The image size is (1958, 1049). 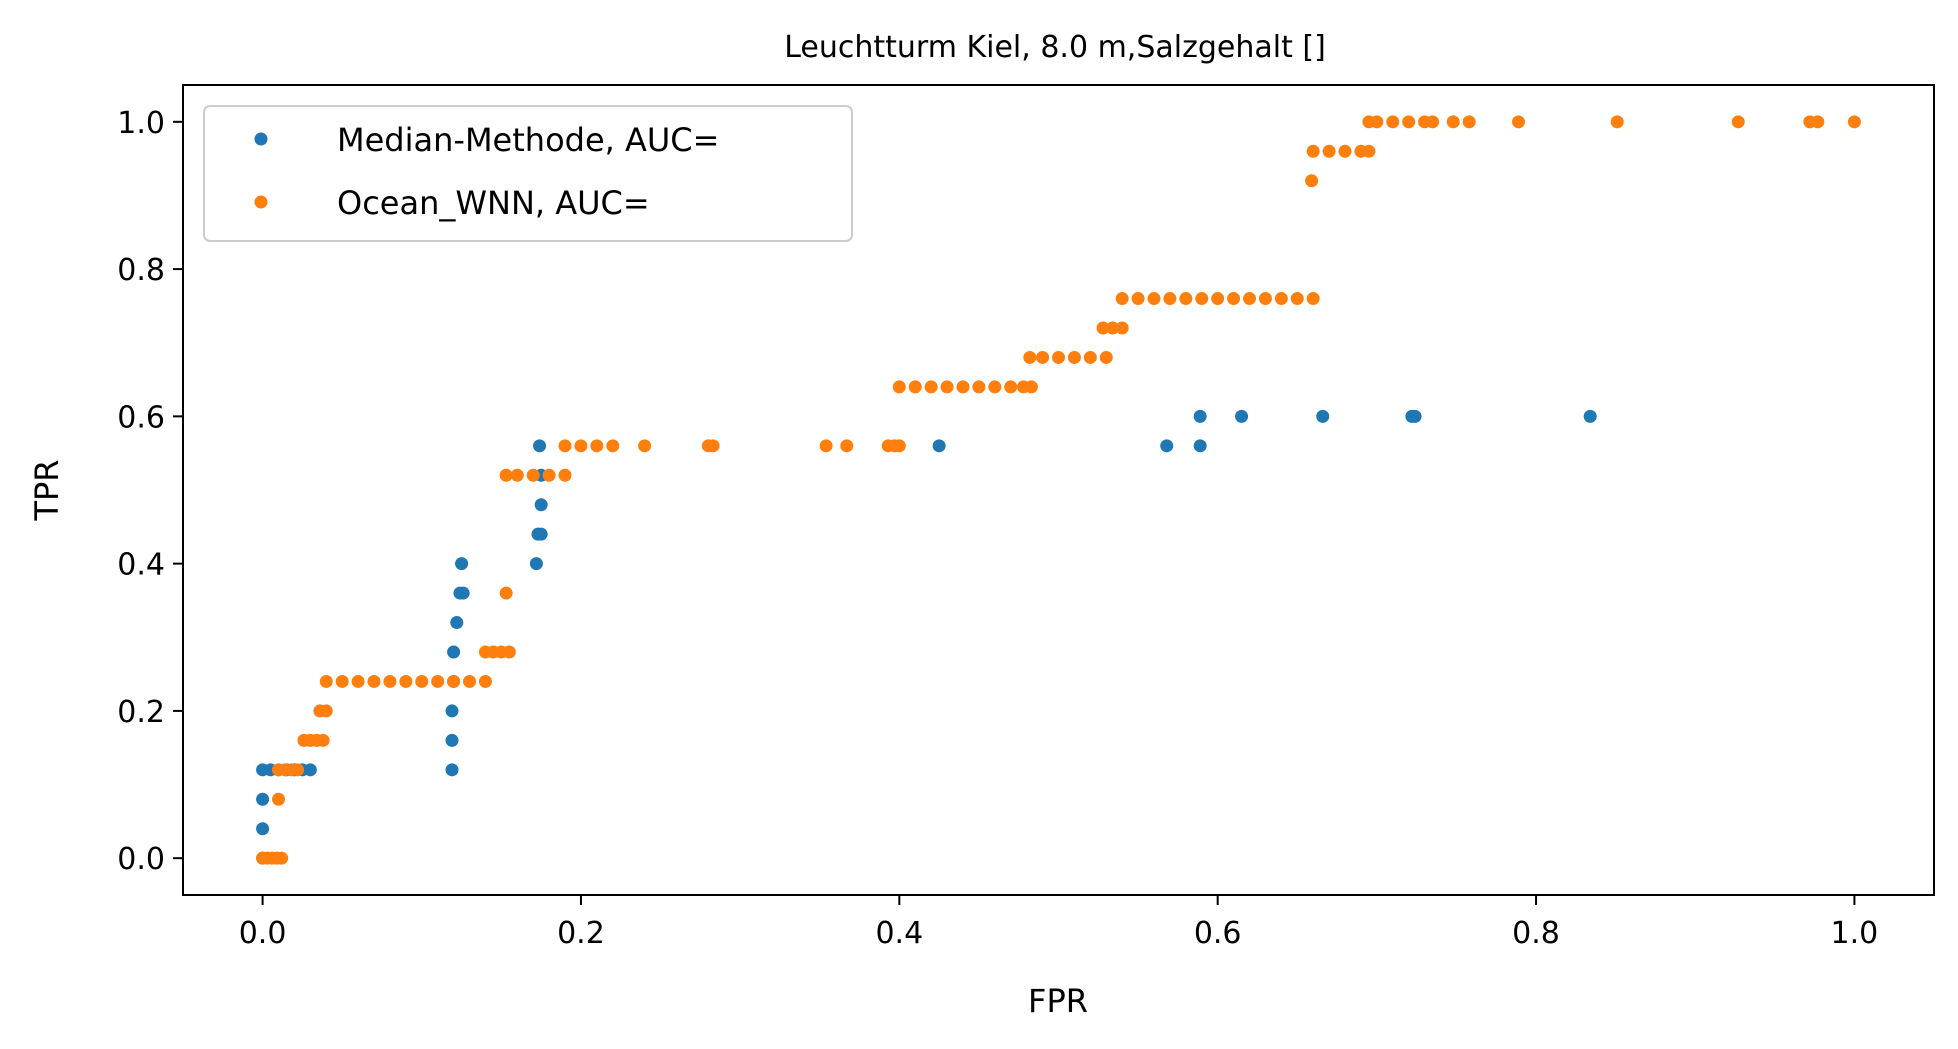 What do you see at coordinates (493, 203) in the screenshot?
I see `legend-label-ocean-wnn: Ocean_WNN, AUC=` at bounding box center [493, 203].